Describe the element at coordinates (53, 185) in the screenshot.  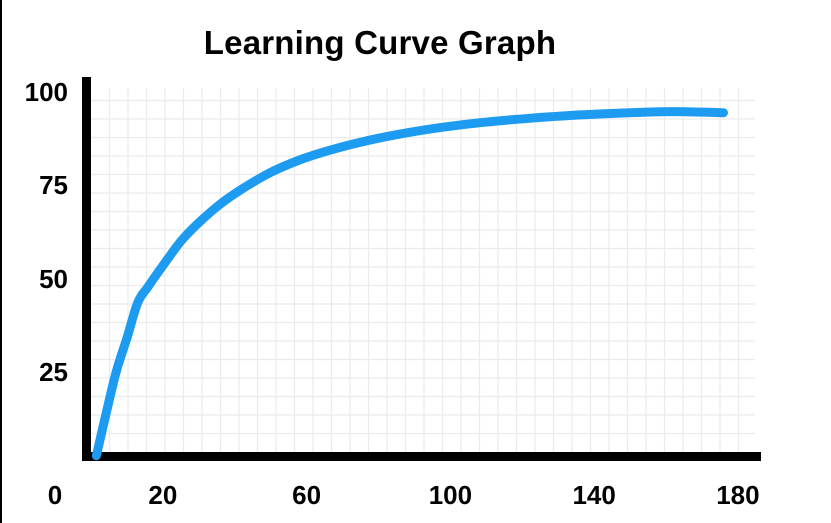
I see `y-tick-label: 75` at that location.